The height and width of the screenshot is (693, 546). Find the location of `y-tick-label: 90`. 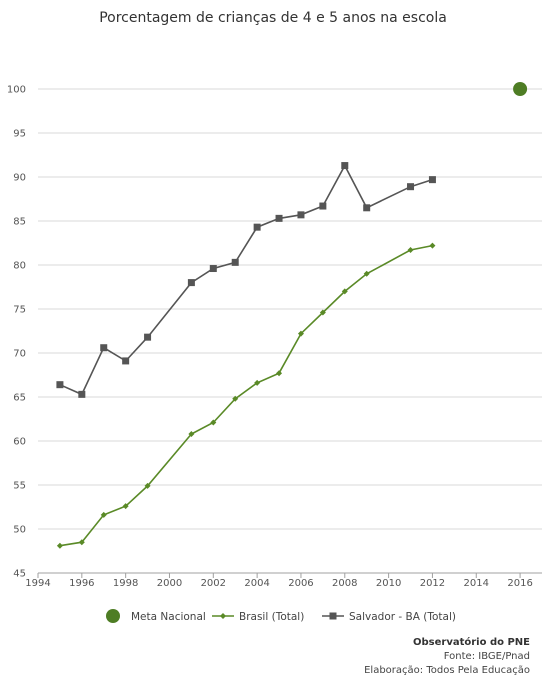

y-tick-label: 90 is located at coordinates (19, 178).